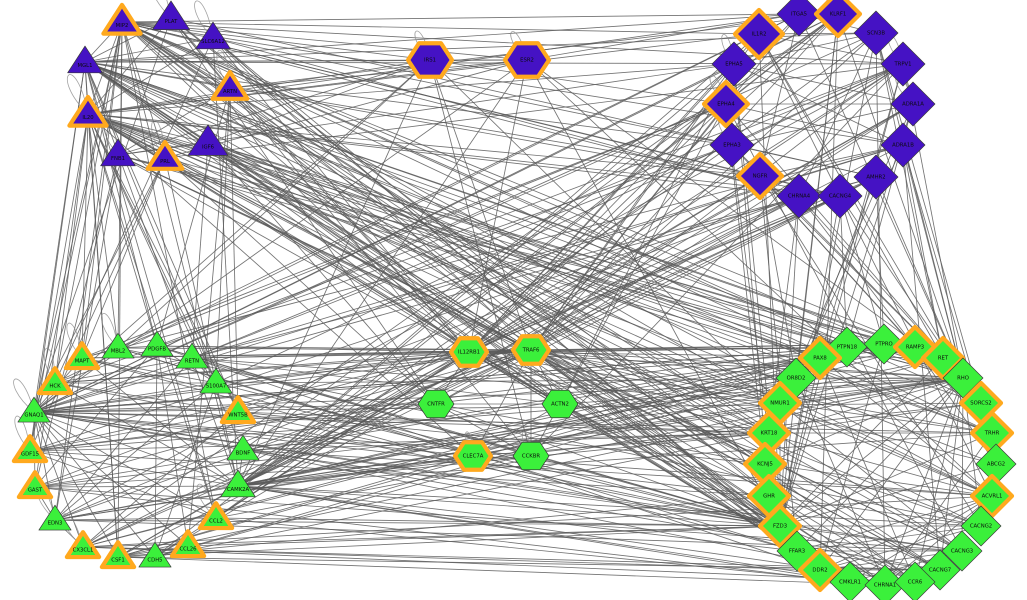 This screenshot has height=600, width=1027. I want to click on node-irs1: IRS1, so click(430, 60).